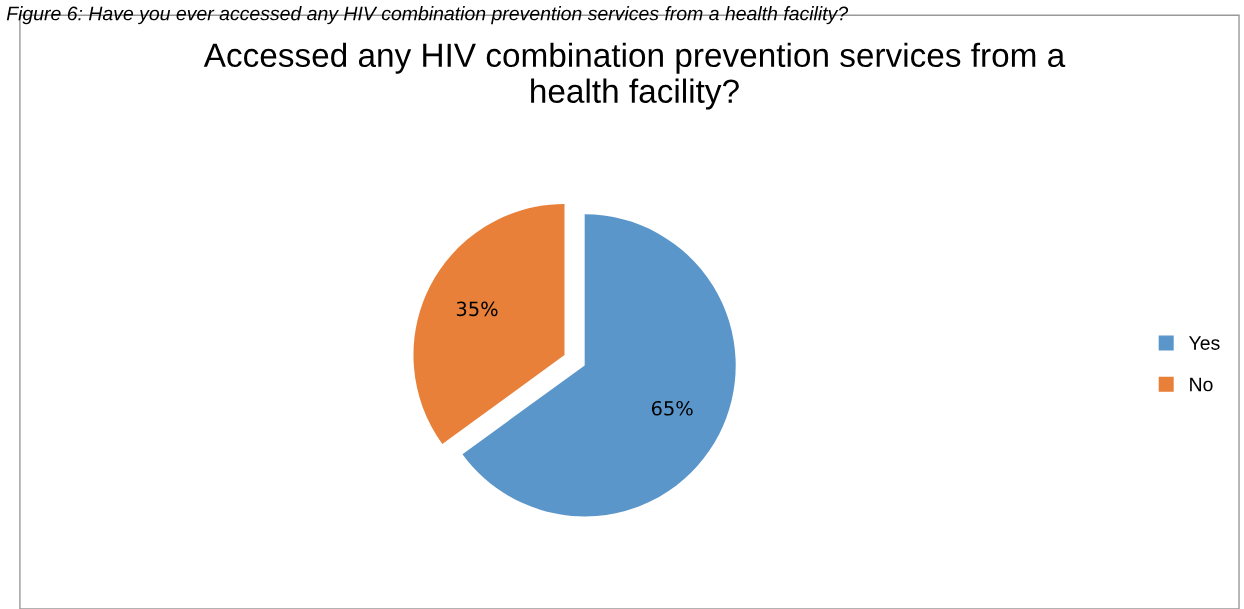  Describe the element at coordinates (672, 408) in the screenshot. I see `data-label: 65%` at that location.